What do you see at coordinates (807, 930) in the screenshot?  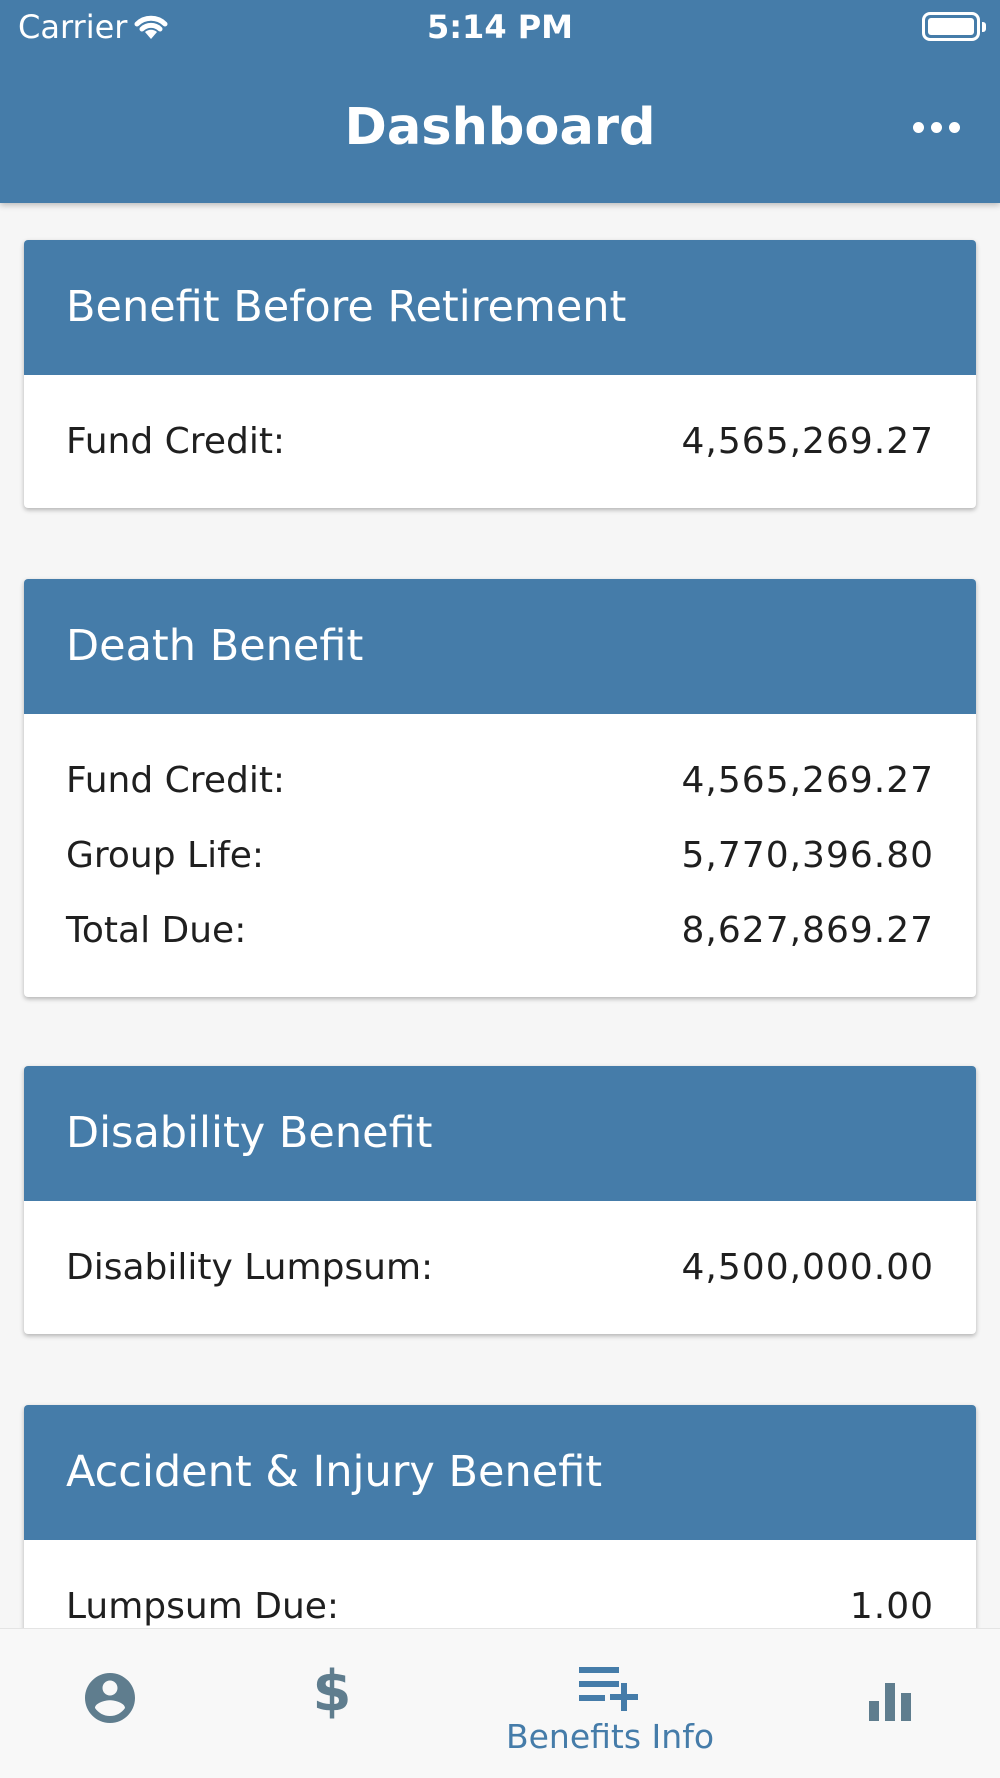 I see `row-value: 8,627,869.27` at bounding box center [807, 930].